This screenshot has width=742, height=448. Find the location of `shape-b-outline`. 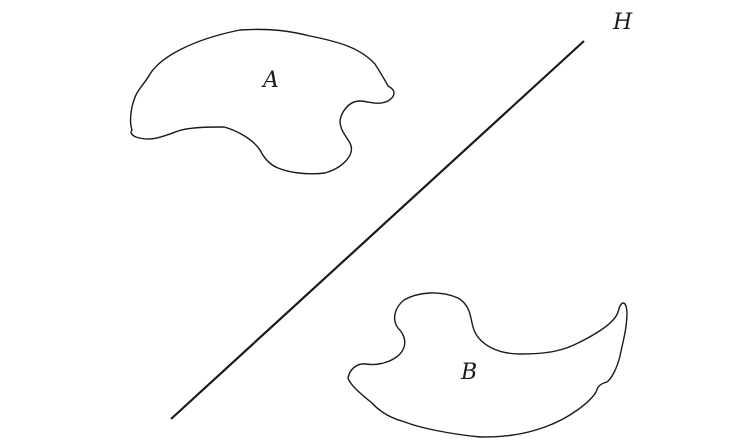

shape-b-outline is located at coordinates (487, 365).